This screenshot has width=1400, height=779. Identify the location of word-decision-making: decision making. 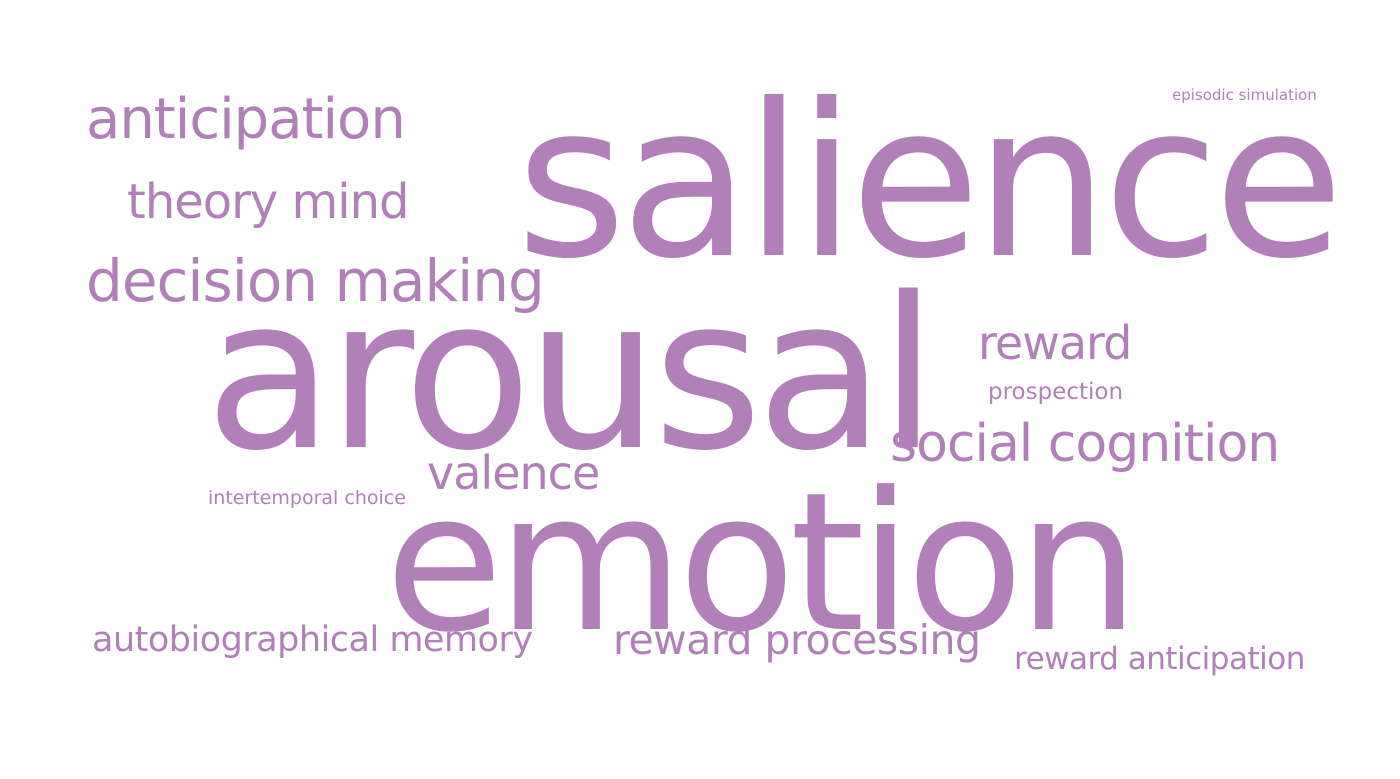
(315, 281).